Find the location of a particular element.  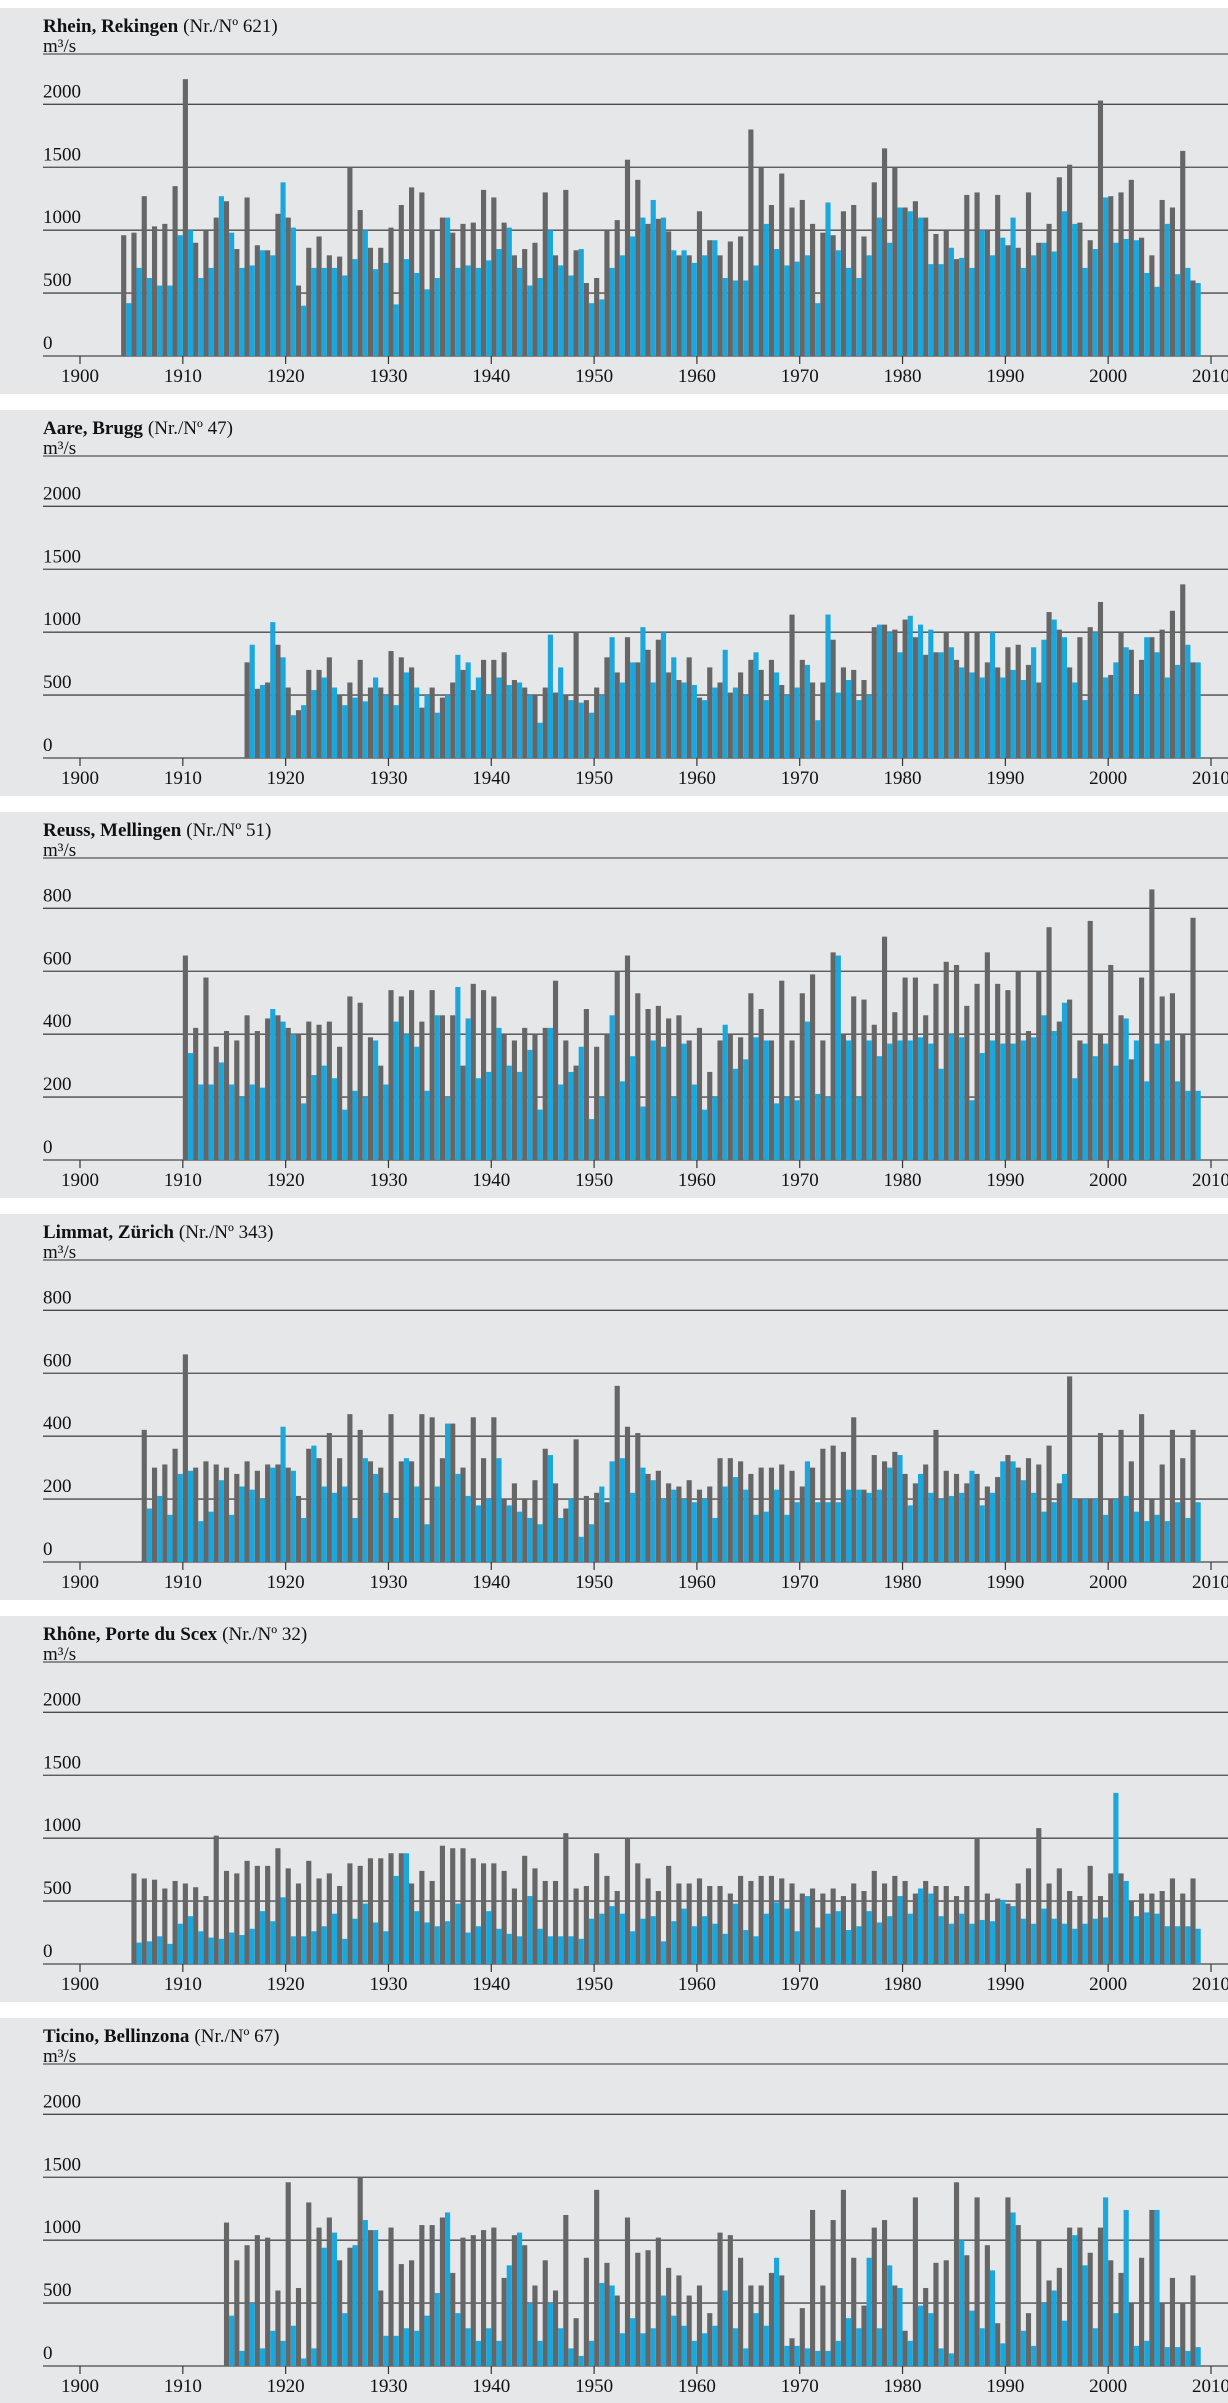

y-tick-label: 2000 is located at coordinates (62, 1699).